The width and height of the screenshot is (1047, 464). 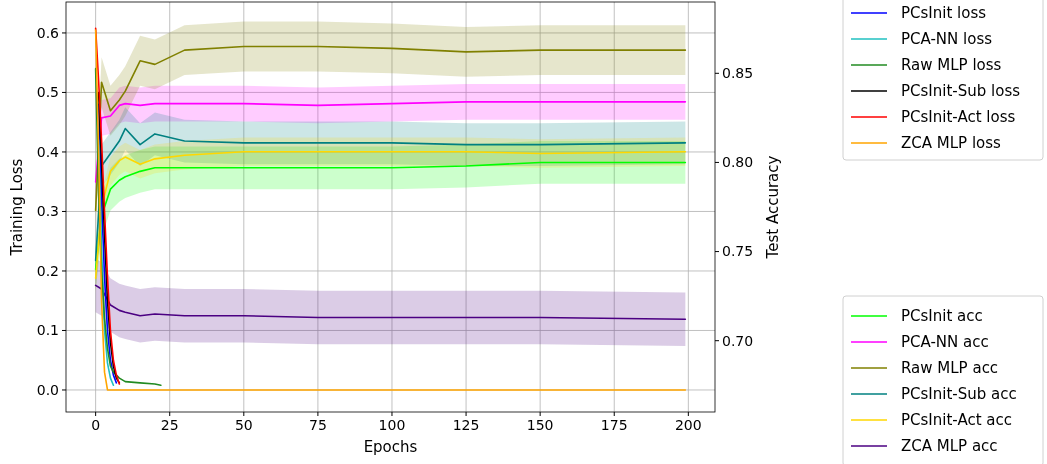 I want to click on legend-label: PCsInit-Sub acc, so click(x=959, y=394).